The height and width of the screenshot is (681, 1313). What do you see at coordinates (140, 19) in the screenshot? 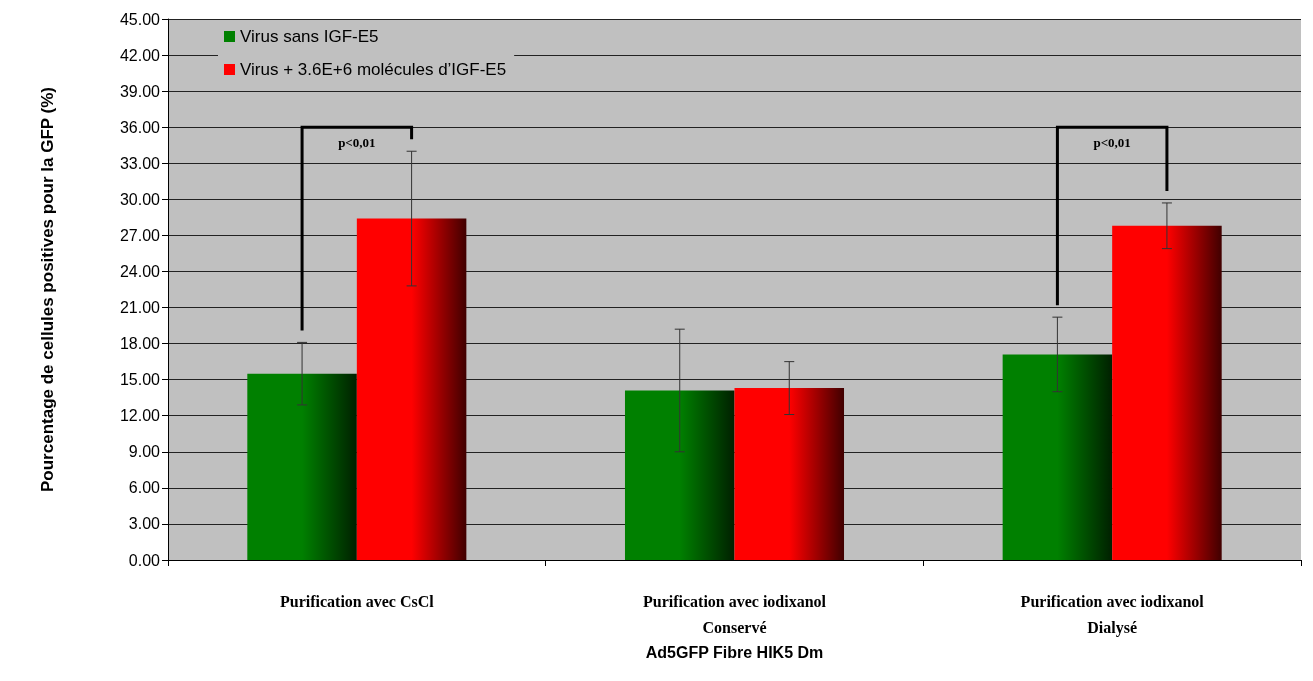
I see `y-tick-label: 45.00` at bounding box center [140, 19].